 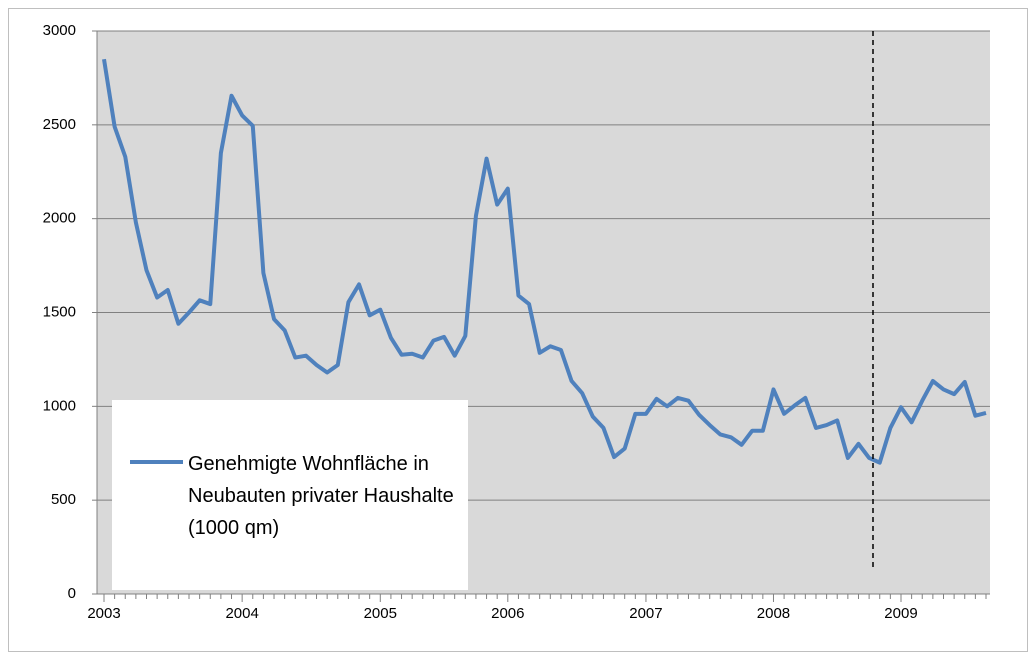 I want to click on y-tick-label: 500, so click(x=63, y=499).